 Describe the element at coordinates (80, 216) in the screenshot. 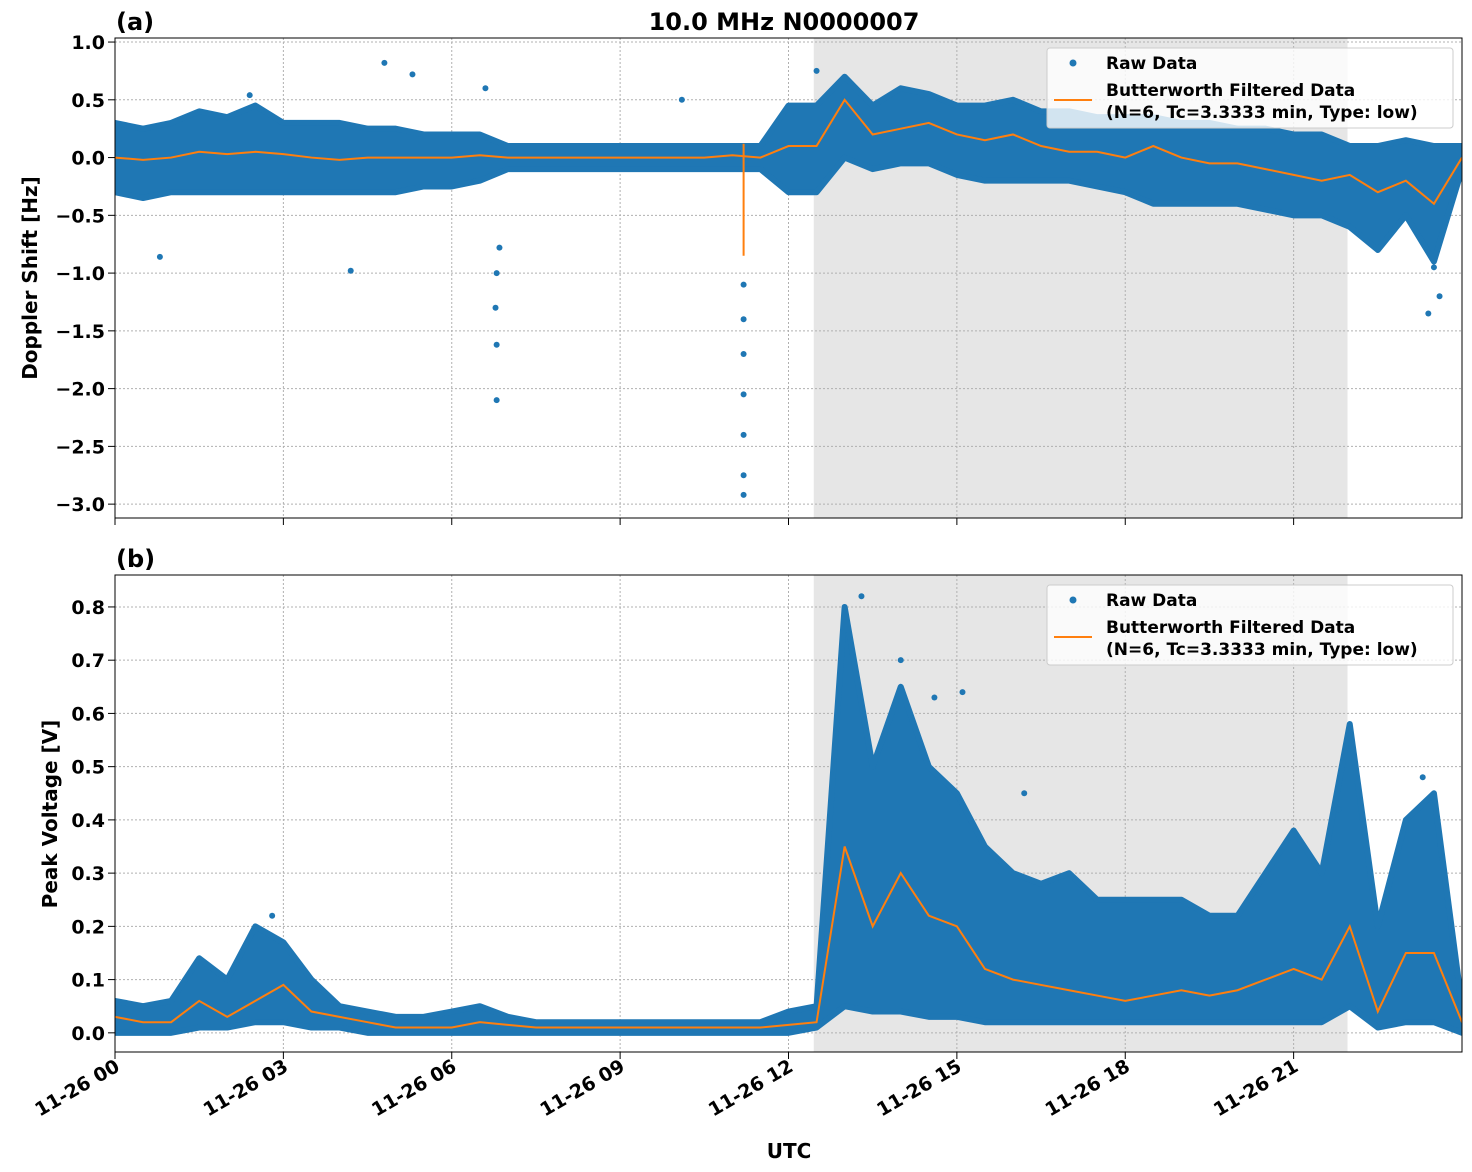

I see `y-tick-label: −0.5` at that location.